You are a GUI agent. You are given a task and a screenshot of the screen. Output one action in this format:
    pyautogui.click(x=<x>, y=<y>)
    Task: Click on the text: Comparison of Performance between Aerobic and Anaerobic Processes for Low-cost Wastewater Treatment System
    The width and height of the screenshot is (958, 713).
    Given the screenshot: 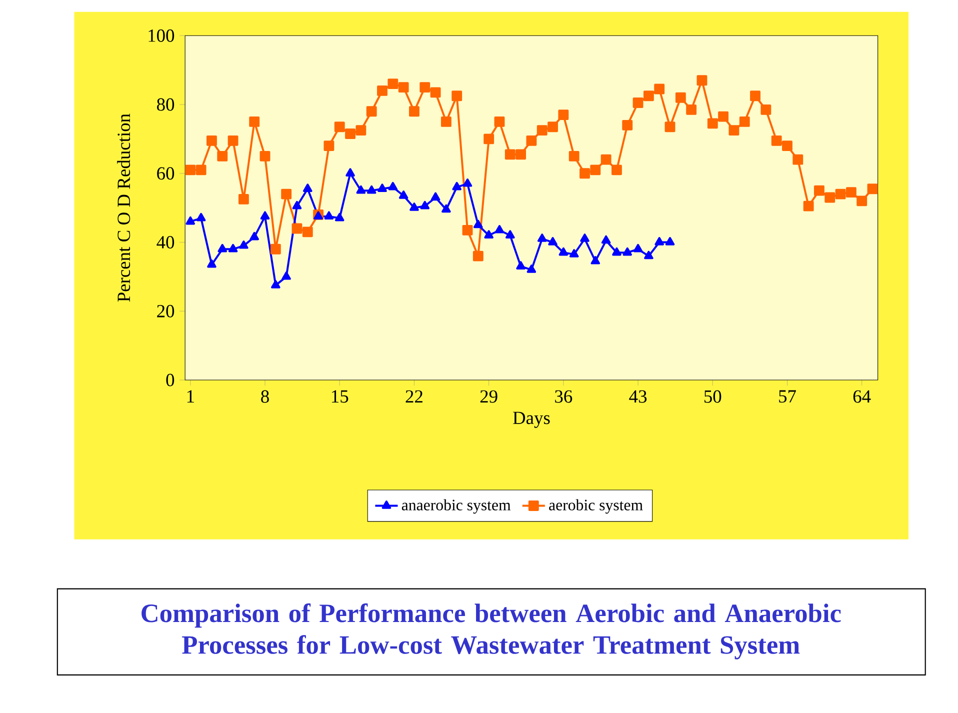 What is the action you would take?
    pyautogui.click(x=491, y=632)
    